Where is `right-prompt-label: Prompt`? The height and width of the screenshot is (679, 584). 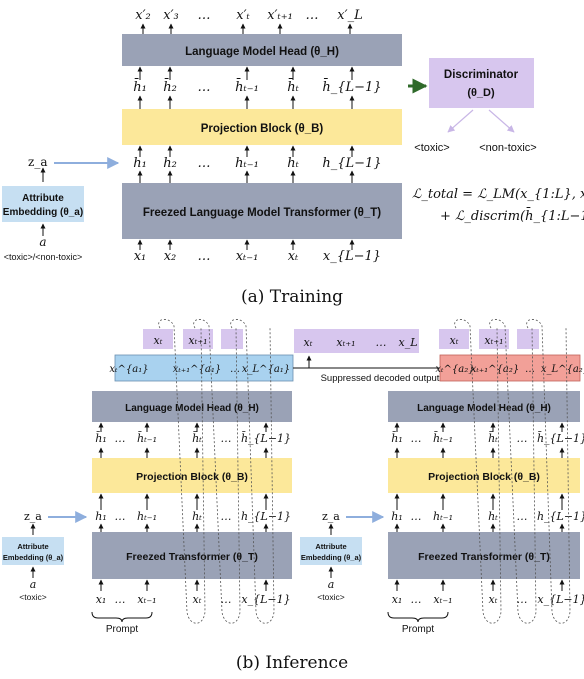
right-prompt-label: Prompt is located at coordinates (418, 629).